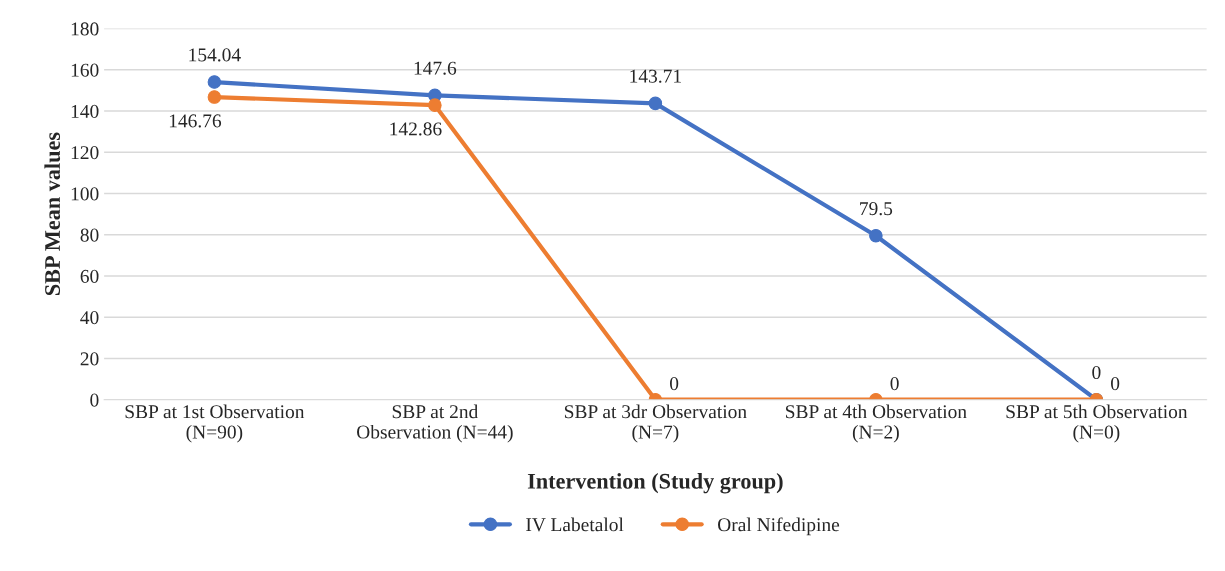 This screenshot has height=571, width=1225. Describe the element at coordinates (435, 423) in the screenshot. I see `x-tick-label: SBP at 2nd Observation (N=44)` at that location.